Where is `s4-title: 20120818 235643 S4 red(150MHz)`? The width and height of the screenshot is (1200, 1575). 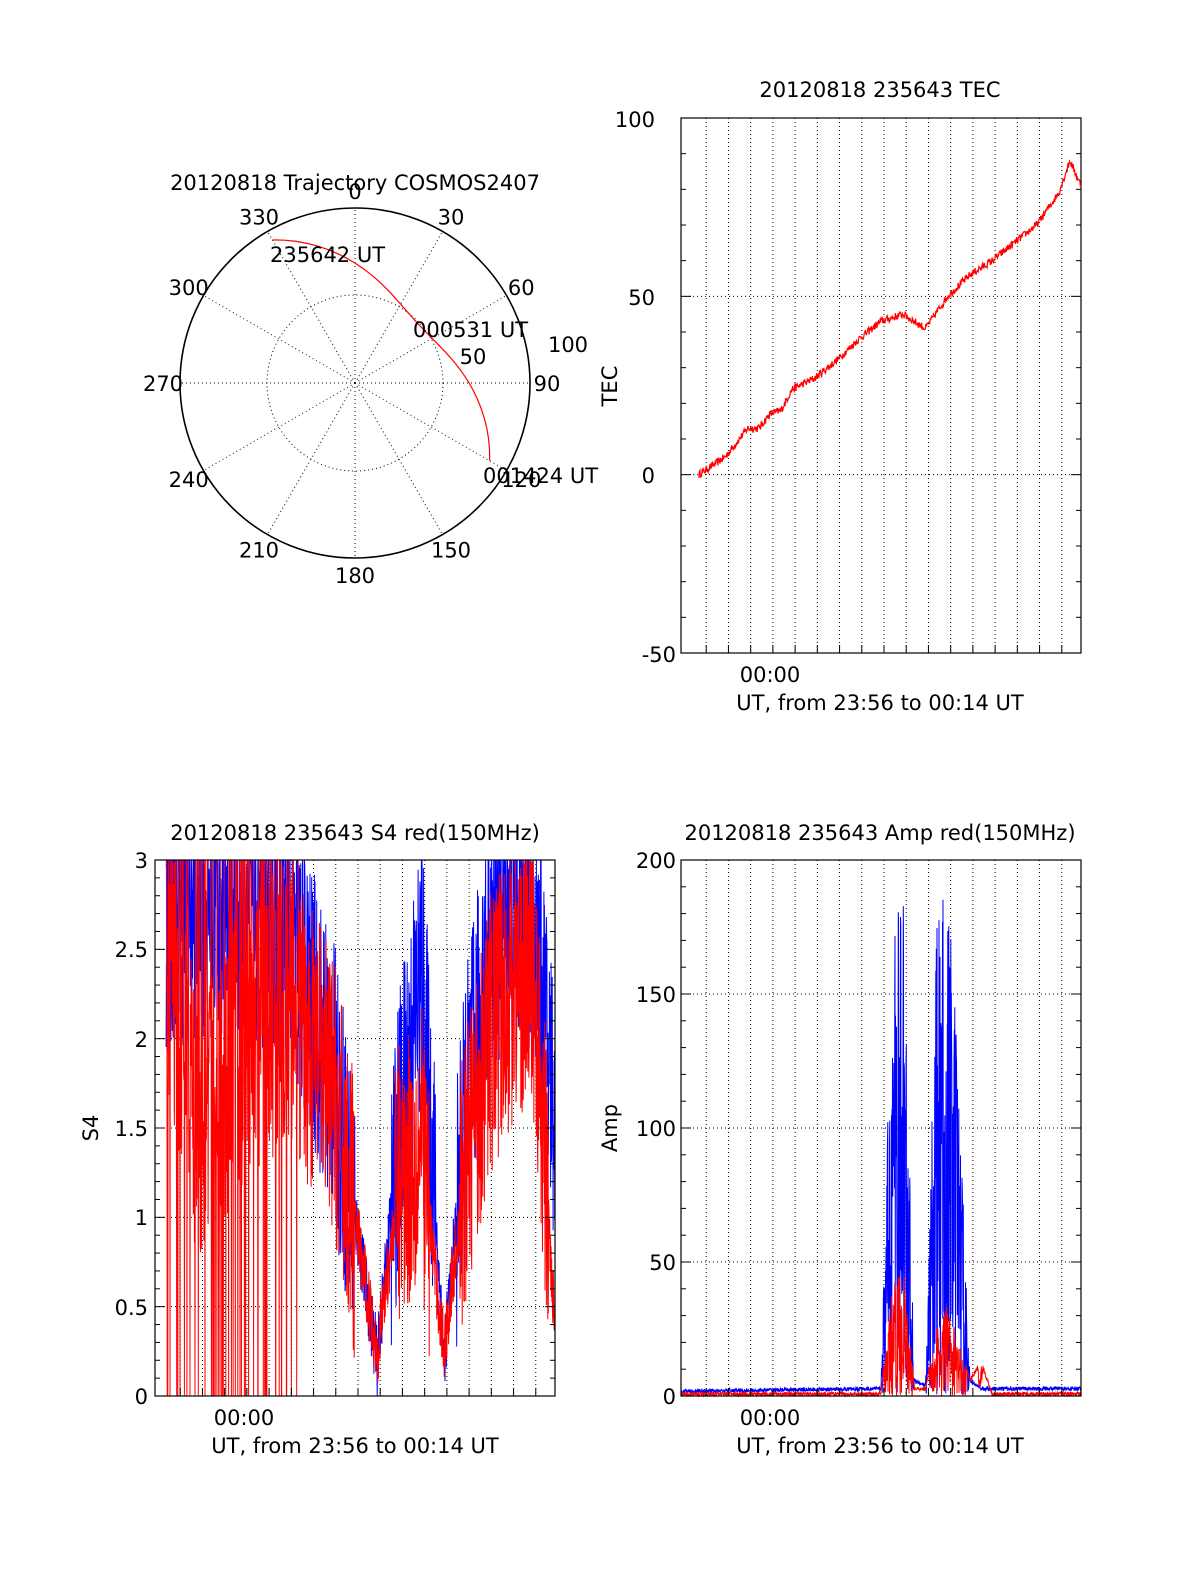 s4-title: 20120818 235643 S4 red(150MHz) is located at coordinates (355, 833).